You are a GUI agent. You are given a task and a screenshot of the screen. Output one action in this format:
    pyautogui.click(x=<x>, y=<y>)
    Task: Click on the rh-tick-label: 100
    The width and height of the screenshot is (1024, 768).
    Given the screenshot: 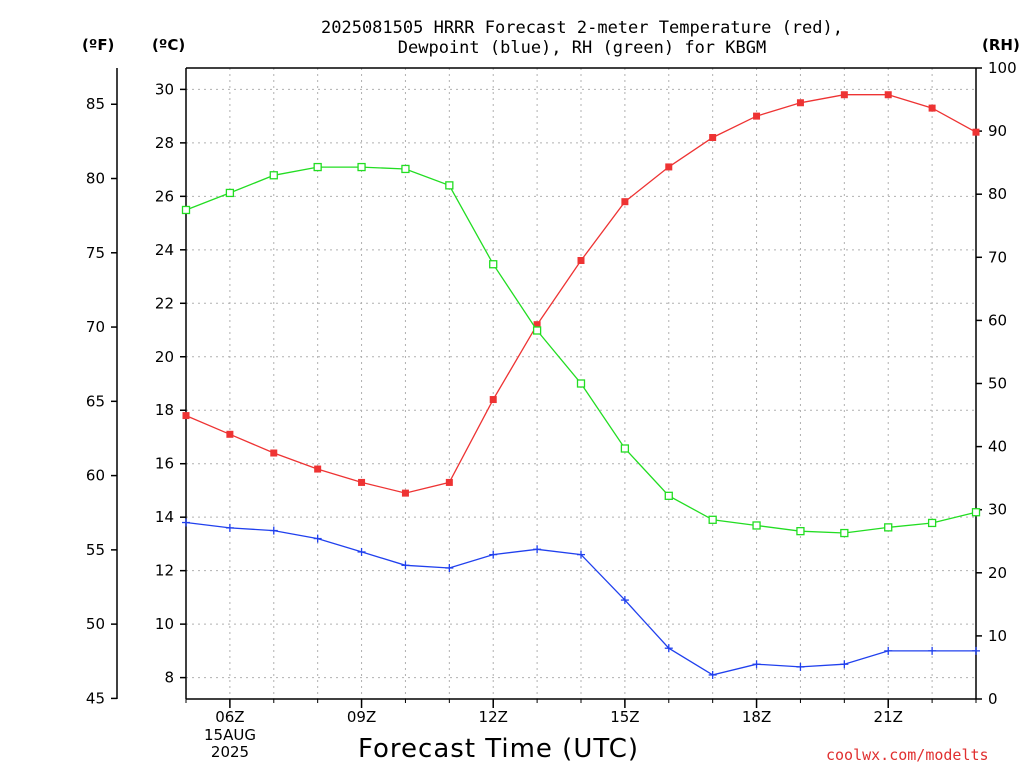 What is the action you would take?
    pyautogui.click(x=1002, y=68)
    